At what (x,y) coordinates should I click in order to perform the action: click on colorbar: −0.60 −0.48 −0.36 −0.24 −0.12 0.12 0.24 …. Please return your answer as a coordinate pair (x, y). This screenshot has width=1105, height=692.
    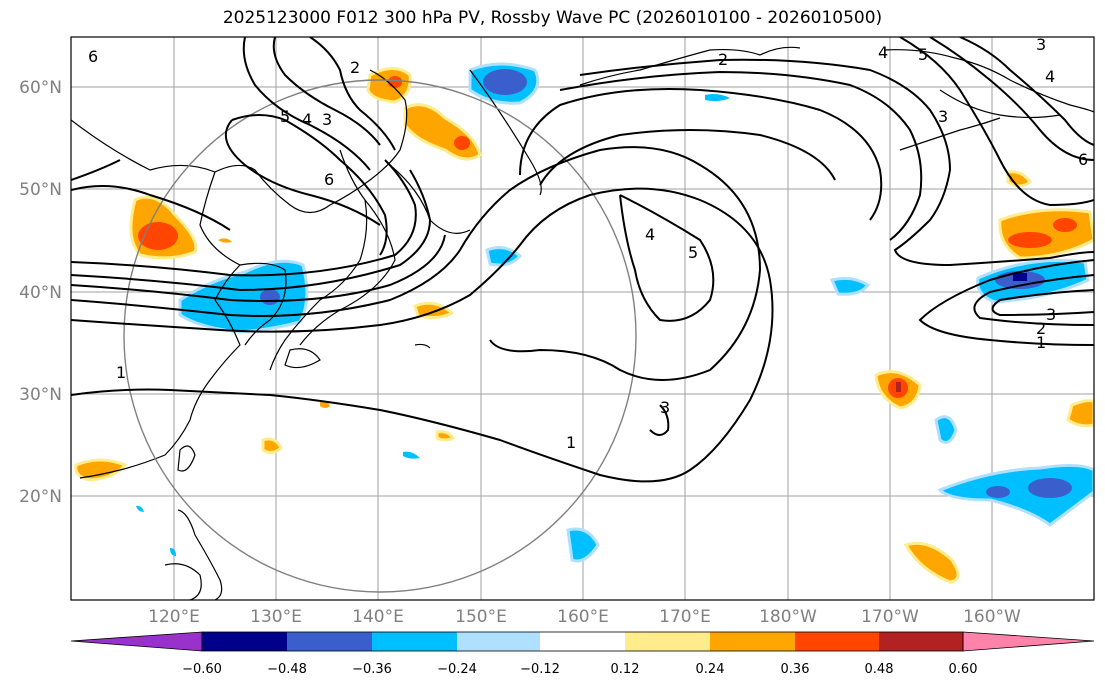
    Looking at the image, I should click on (582, 654).